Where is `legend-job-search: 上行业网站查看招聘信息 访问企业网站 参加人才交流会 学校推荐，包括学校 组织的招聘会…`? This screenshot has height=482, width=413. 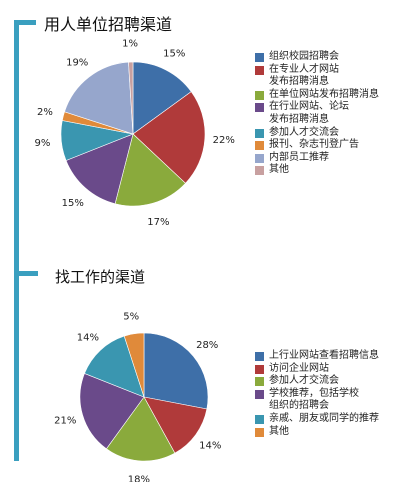 legend-job-search: 上行业网站查看招聘信息 访问企业网站 参加人才交流会 学校推荐，包括学校 组织的招聘会… is located at coordinates (334, 394).